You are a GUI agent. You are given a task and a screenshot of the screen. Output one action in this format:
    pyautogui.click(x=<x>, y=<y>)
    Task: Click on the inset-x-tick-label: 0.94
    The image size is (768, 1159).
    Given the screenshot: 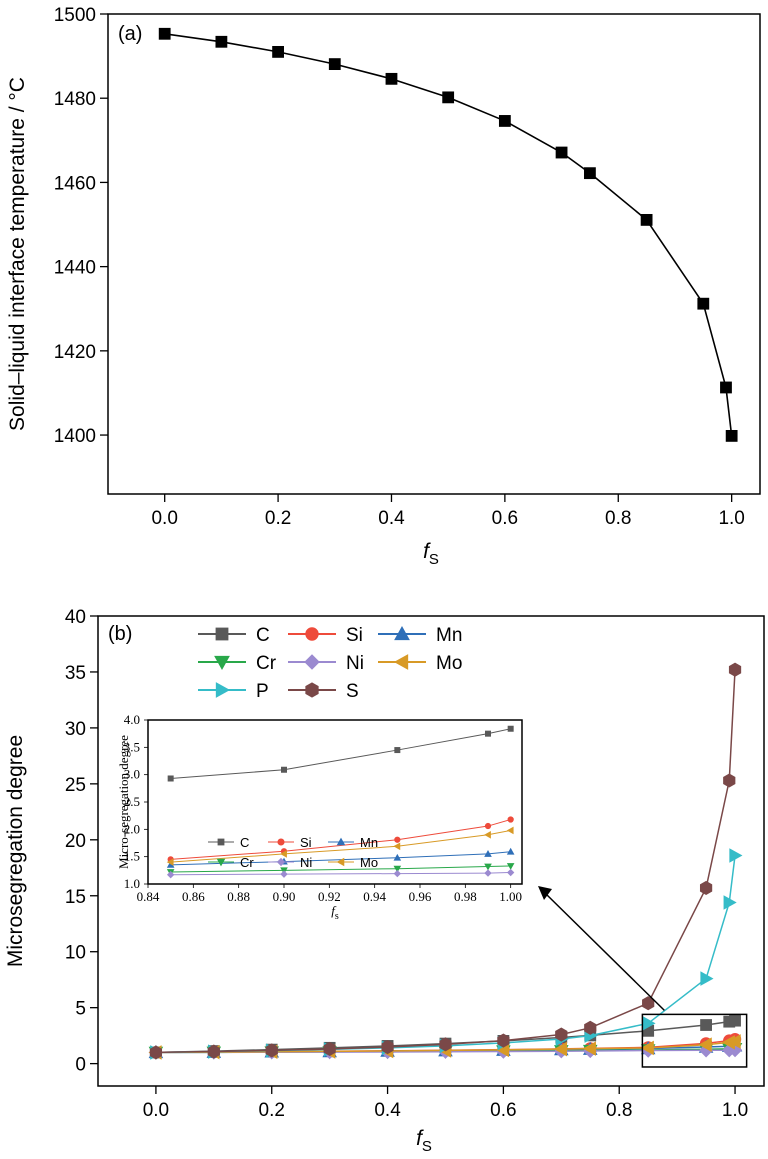 What is the action you would take?
    pyautogui.click(x=374, y=896)
    